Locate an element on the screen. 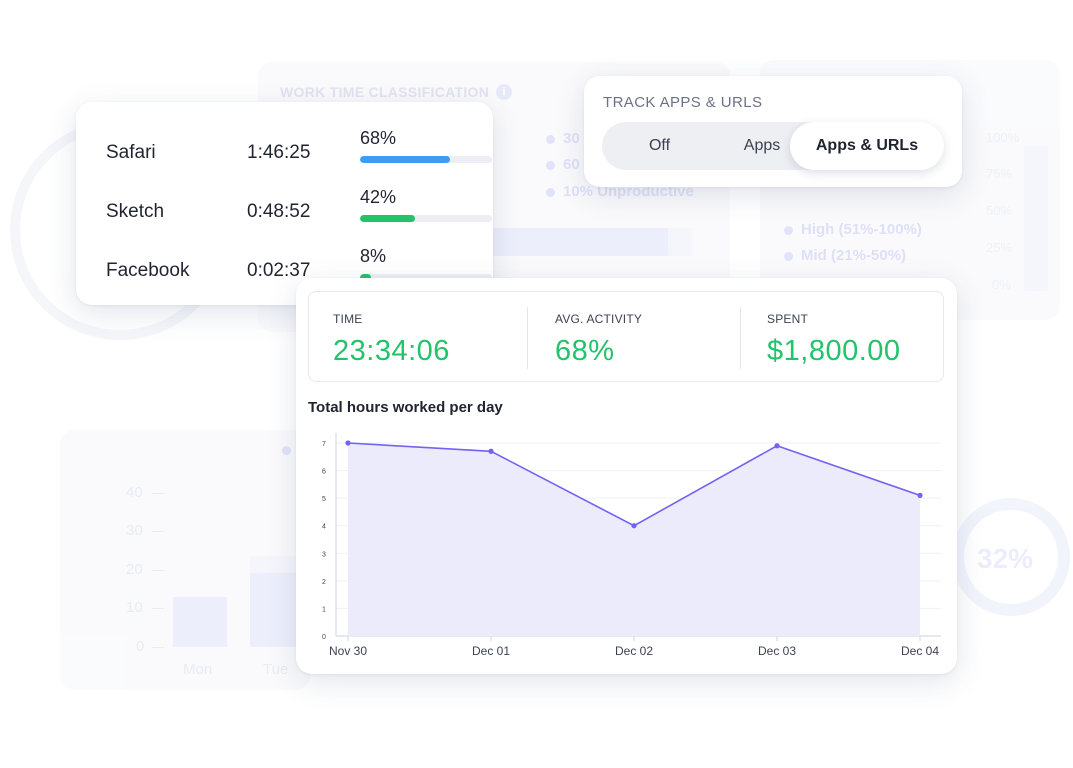 The image size is (1073, 768). series-area is located at coordinates (634, 539).